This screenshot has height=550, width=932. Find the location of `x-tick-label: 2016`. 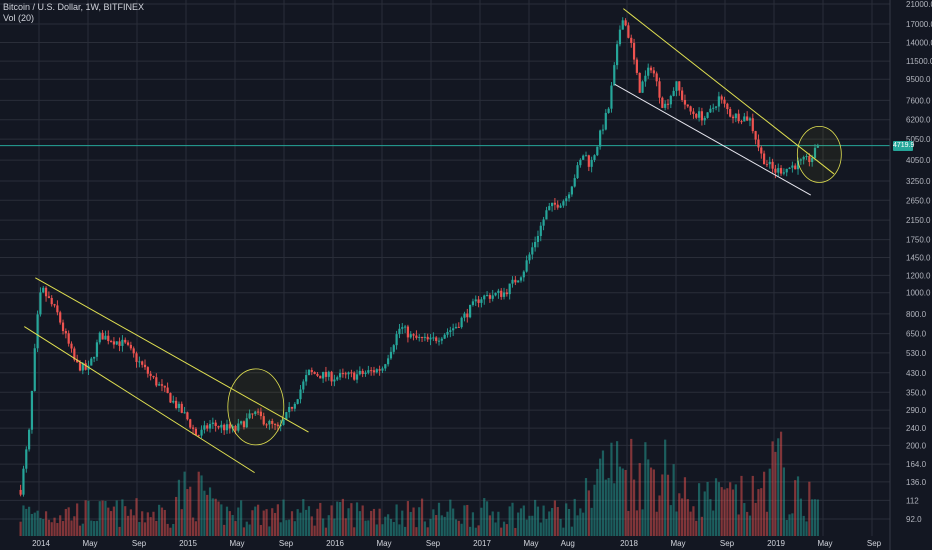

x-tick-label: 2016 is located at coordinates (335, 543).